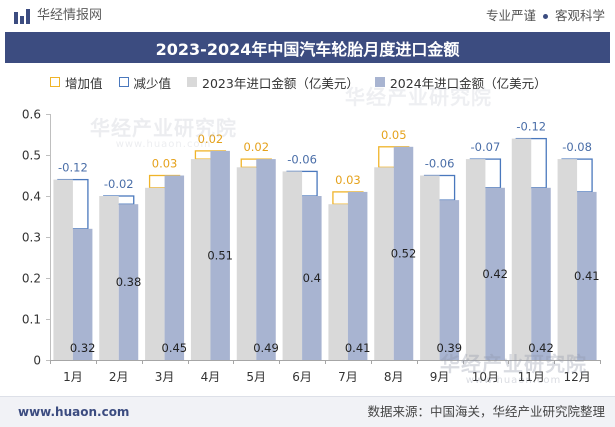 The width and height of the screenshot is (615, 427). I want to click on legend-swatch-2024, so click(379, 82).